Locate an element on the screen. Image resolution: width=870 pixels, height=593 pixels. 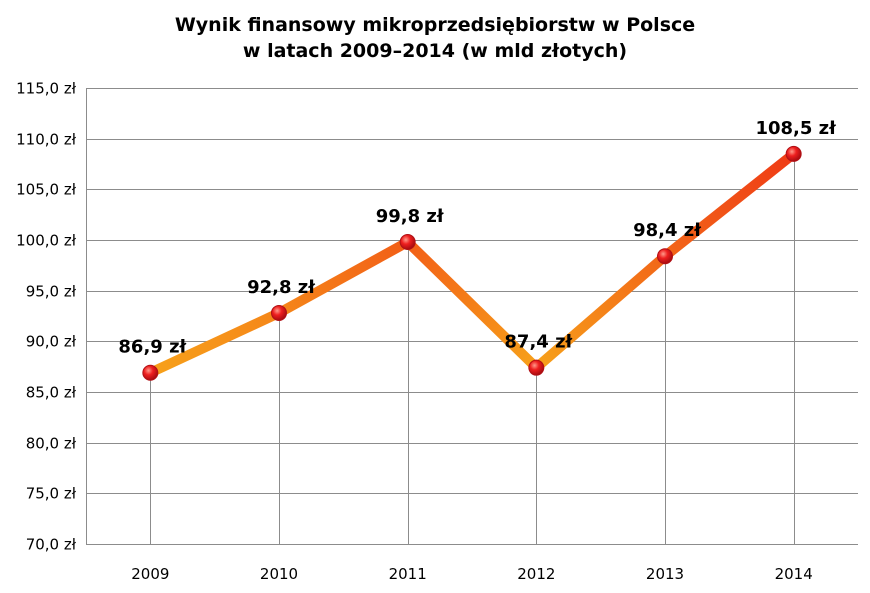
chart-title-line-2: w latach 2009–2014 (w mld złotych) is located at coordinates (435, 51).